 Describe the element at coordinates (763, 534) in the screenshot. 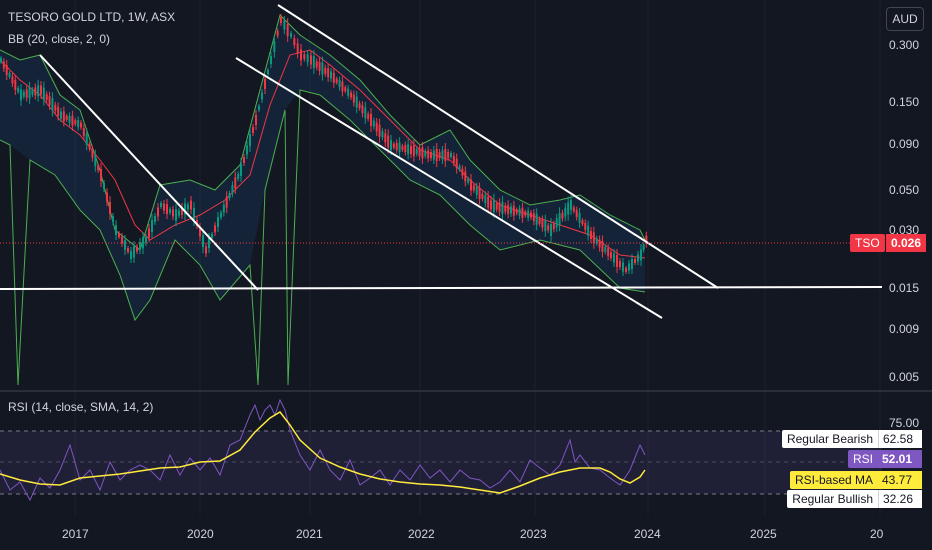

I see `time-tick: 2025` at that location.